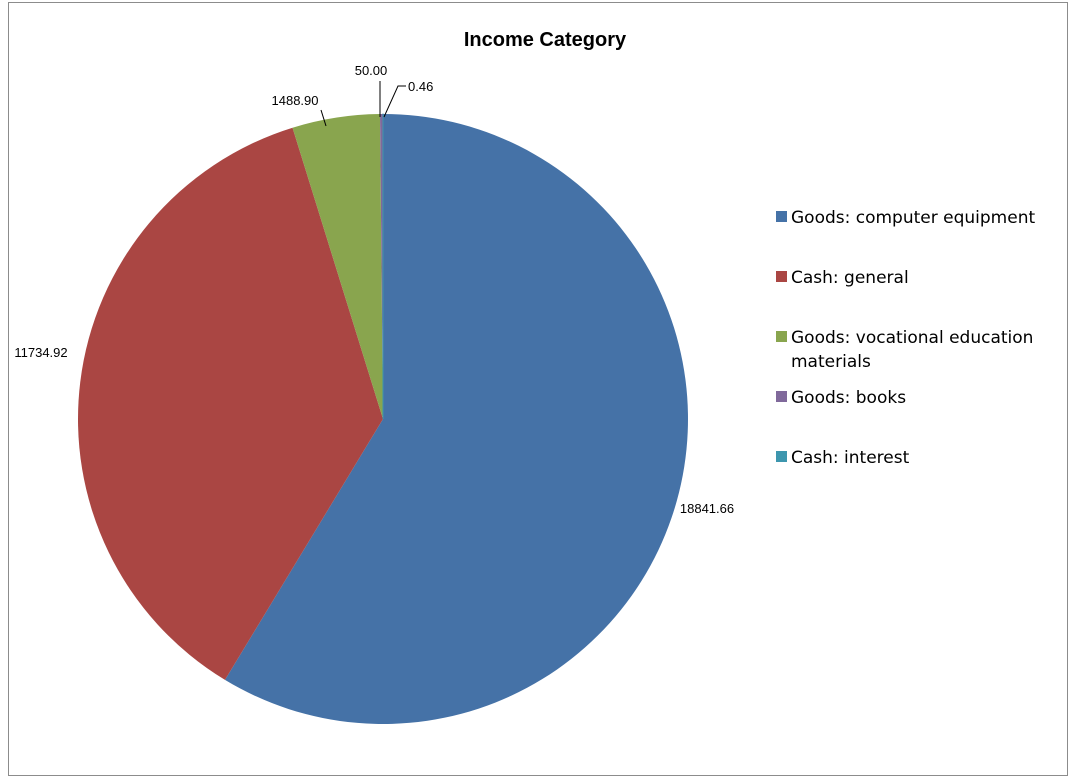  What do you see at coordinates (848, 398) in the screenshot?
I see `legend-label: Goods: books` at bounding box center [848, 398].